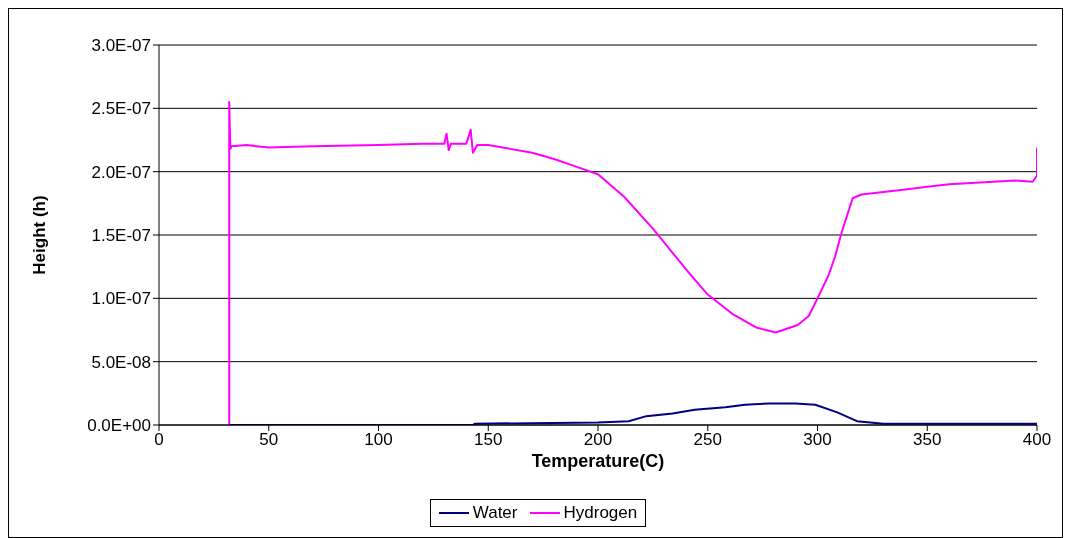 The height and width of the screenshot is (538, 1071). Describe the element at coordinates (121, 362) in the screenshot. I see `y-tick-label: 5.0E-08` at that location.